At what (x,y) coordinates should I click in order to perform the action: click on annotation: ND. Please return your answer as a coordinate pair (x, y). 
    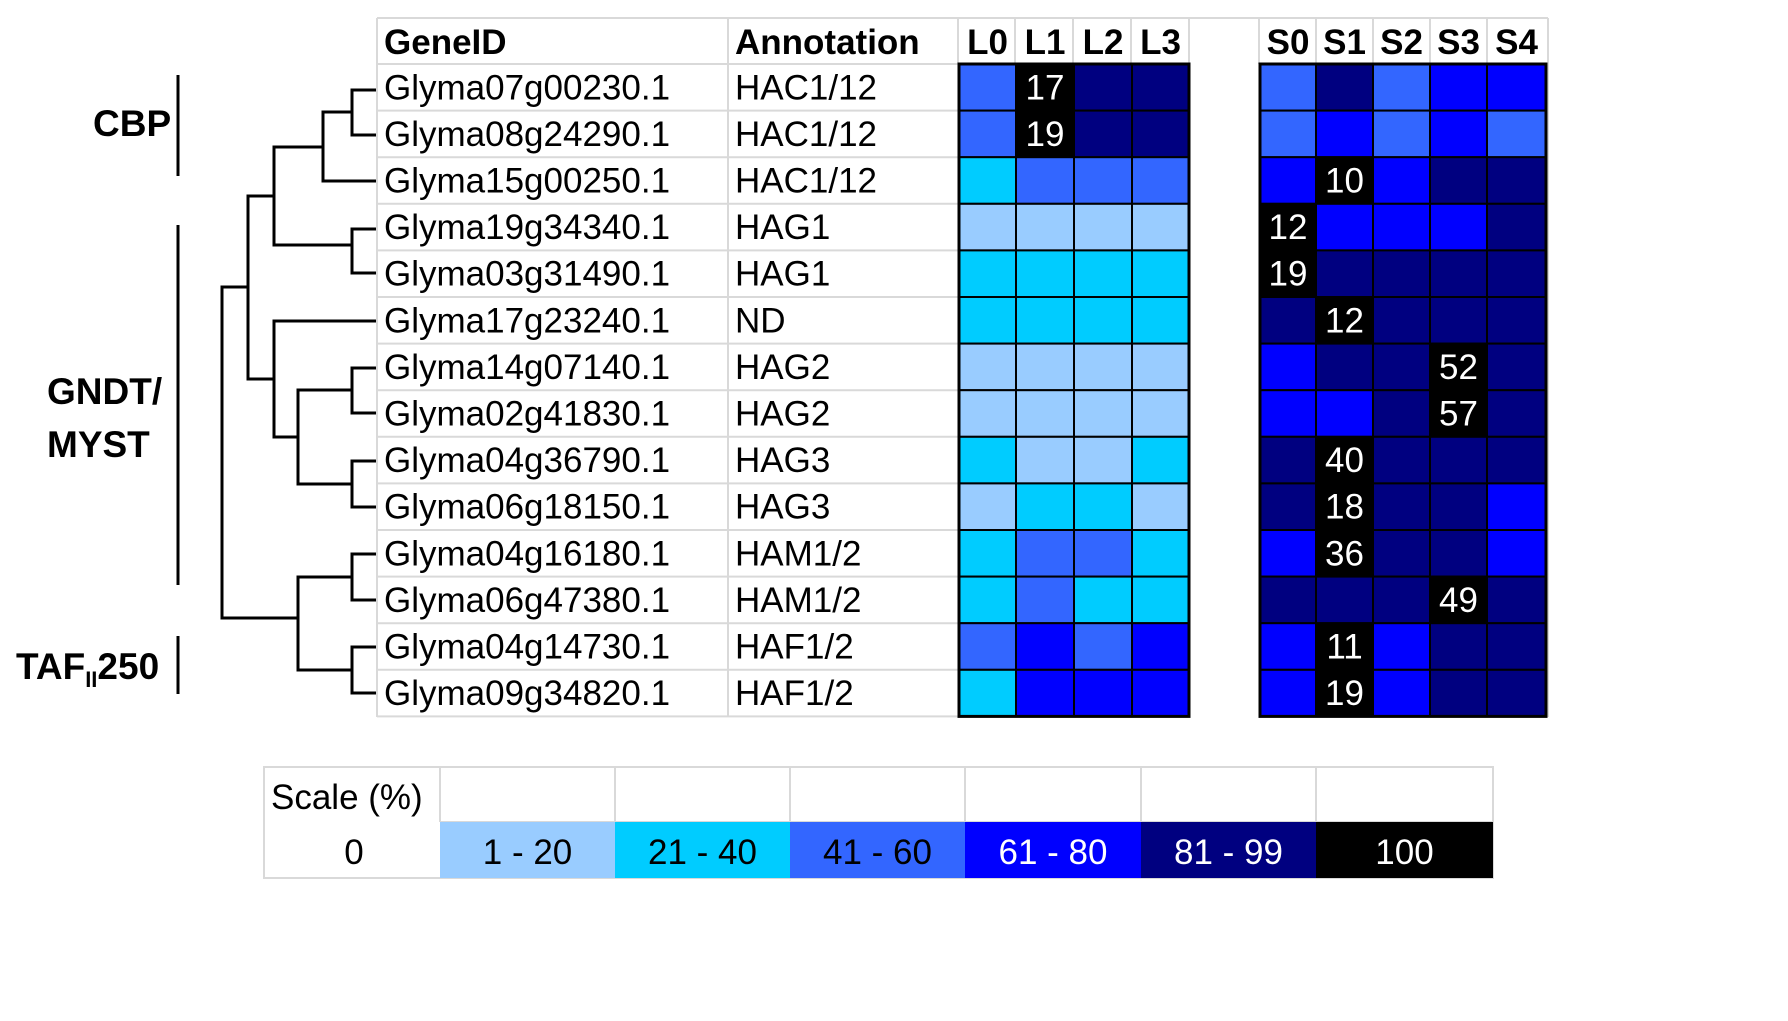
    Looking at the image, I should click on (760, 320).